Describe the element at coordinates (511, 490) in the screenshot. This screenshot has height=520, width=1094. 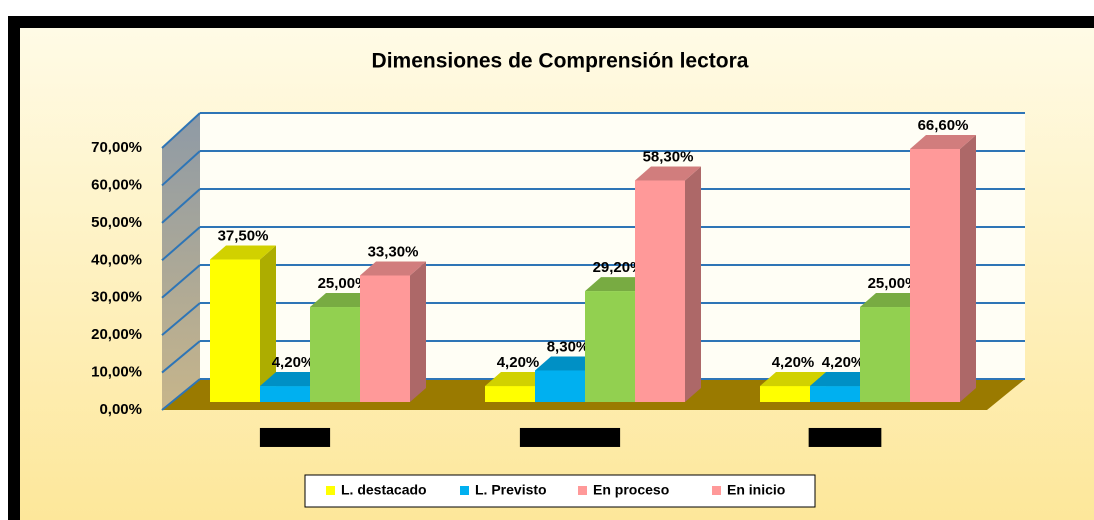
I see `legend-label: L. Previsto` at that location.